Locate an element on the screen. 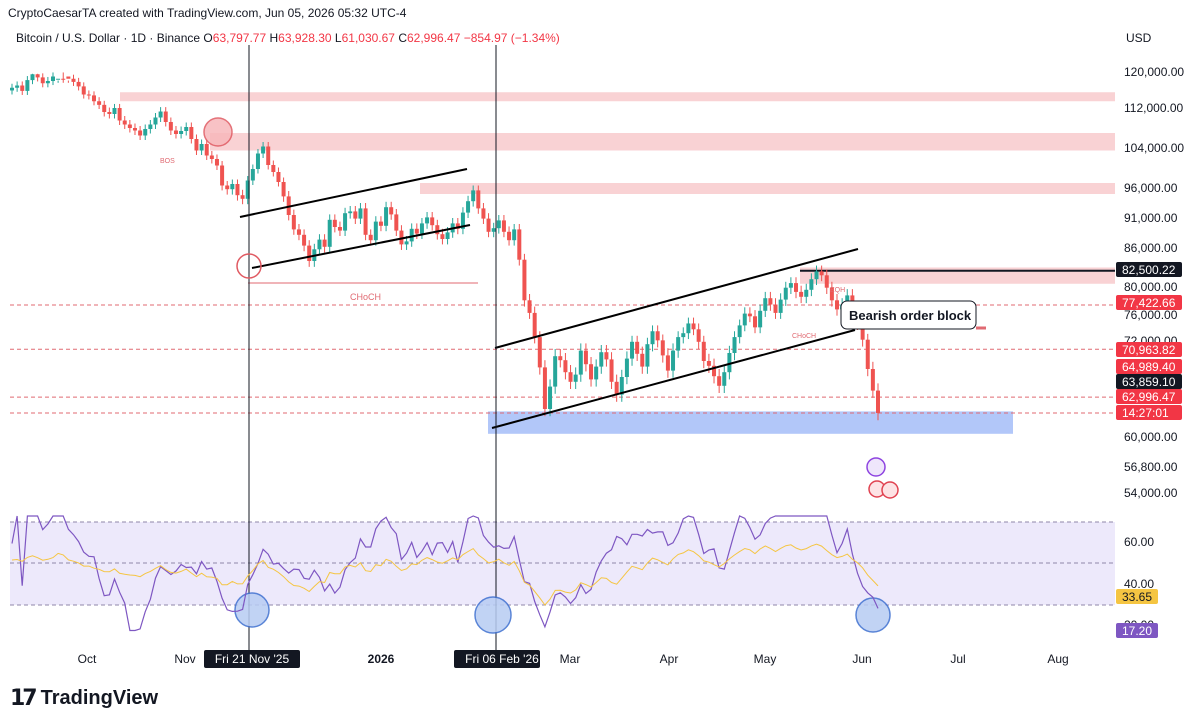 The height and width of the screenshot is (725, 1200). event-flash-icon is located at coordinates (876, 467).